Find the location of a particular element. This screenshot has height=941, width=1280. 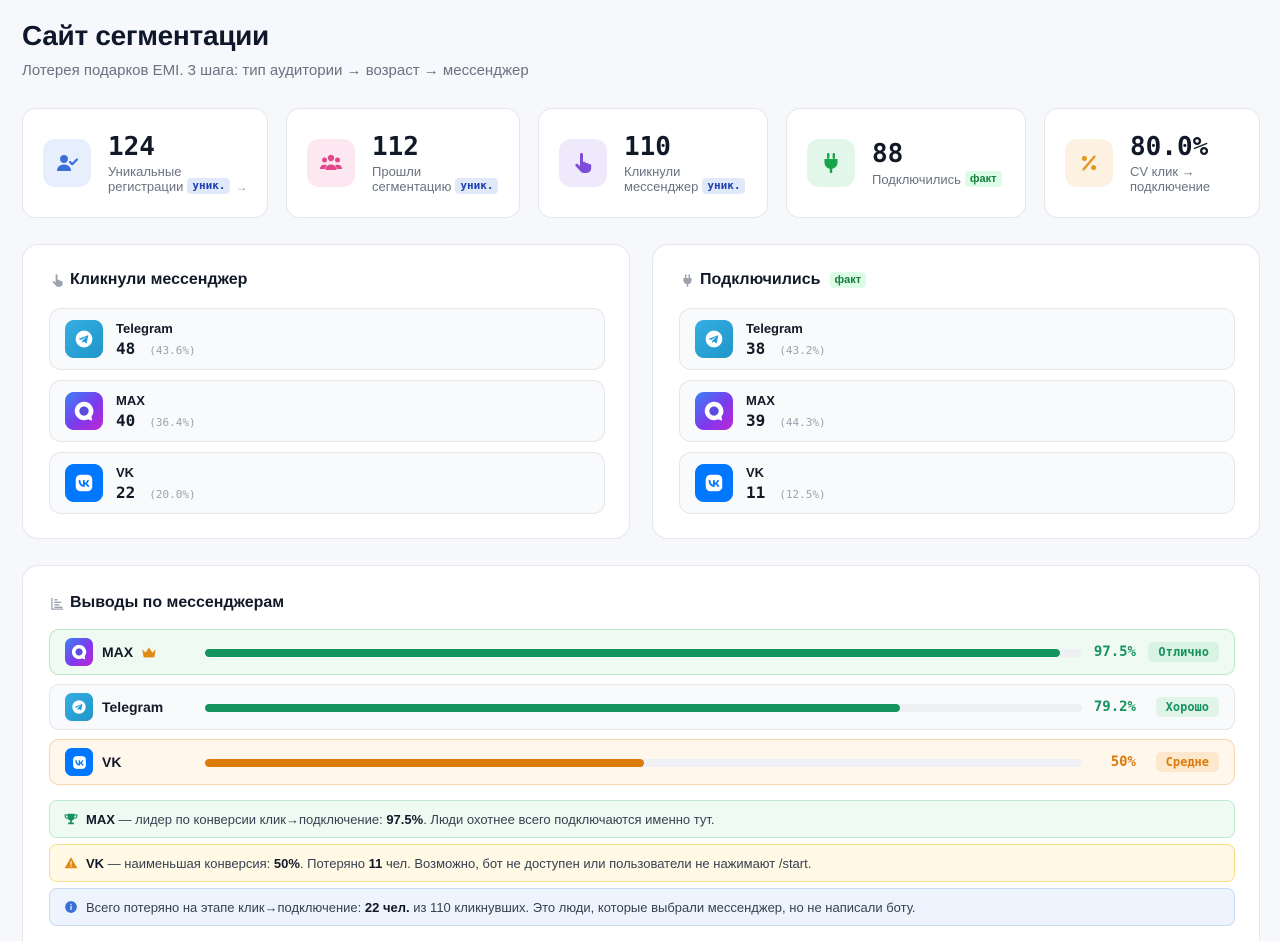

stat-card-conversion: 80.0% CV клик → подключение is located at coordinates (1152, 163).